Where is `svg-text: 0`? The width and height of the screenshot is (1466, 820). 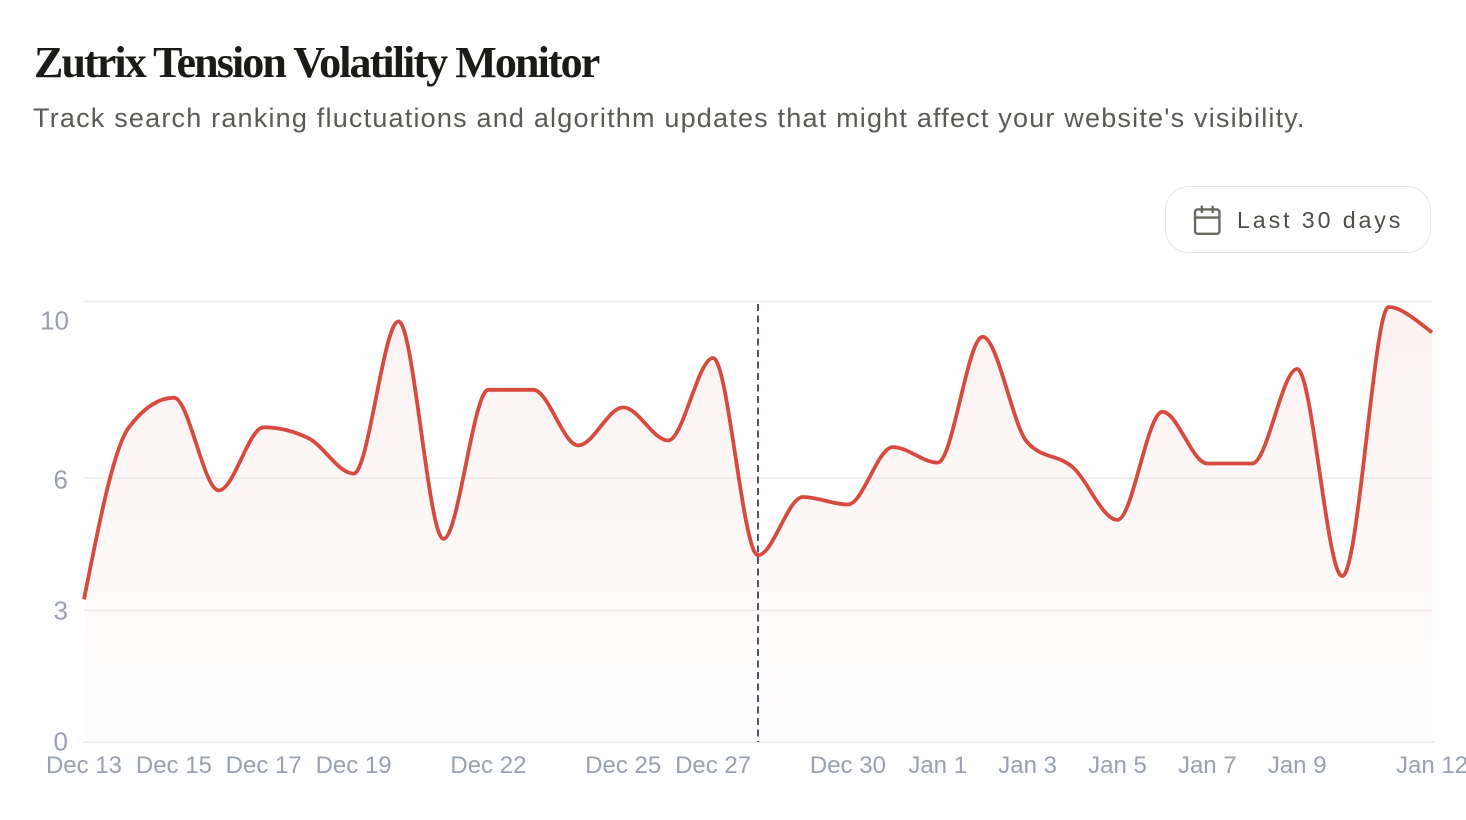
svg-text: 0 is located at coordinates (61, 742).